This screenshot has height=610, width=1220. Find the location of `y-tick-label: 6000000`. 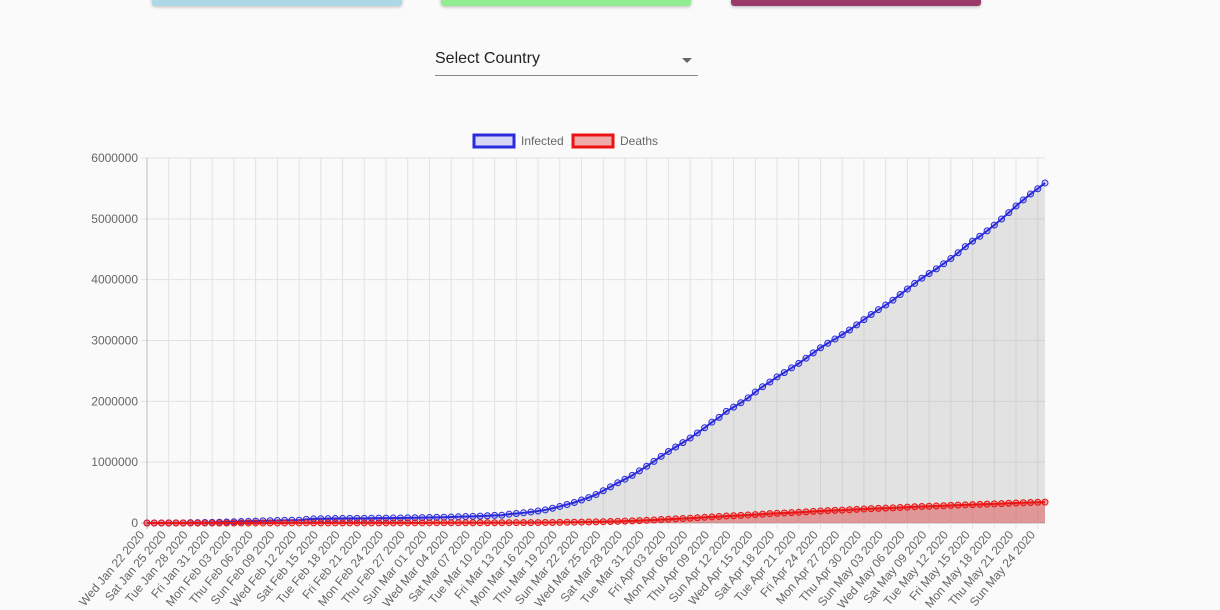

y-tick-label: 6000000 is located at coordinates (114, 158).